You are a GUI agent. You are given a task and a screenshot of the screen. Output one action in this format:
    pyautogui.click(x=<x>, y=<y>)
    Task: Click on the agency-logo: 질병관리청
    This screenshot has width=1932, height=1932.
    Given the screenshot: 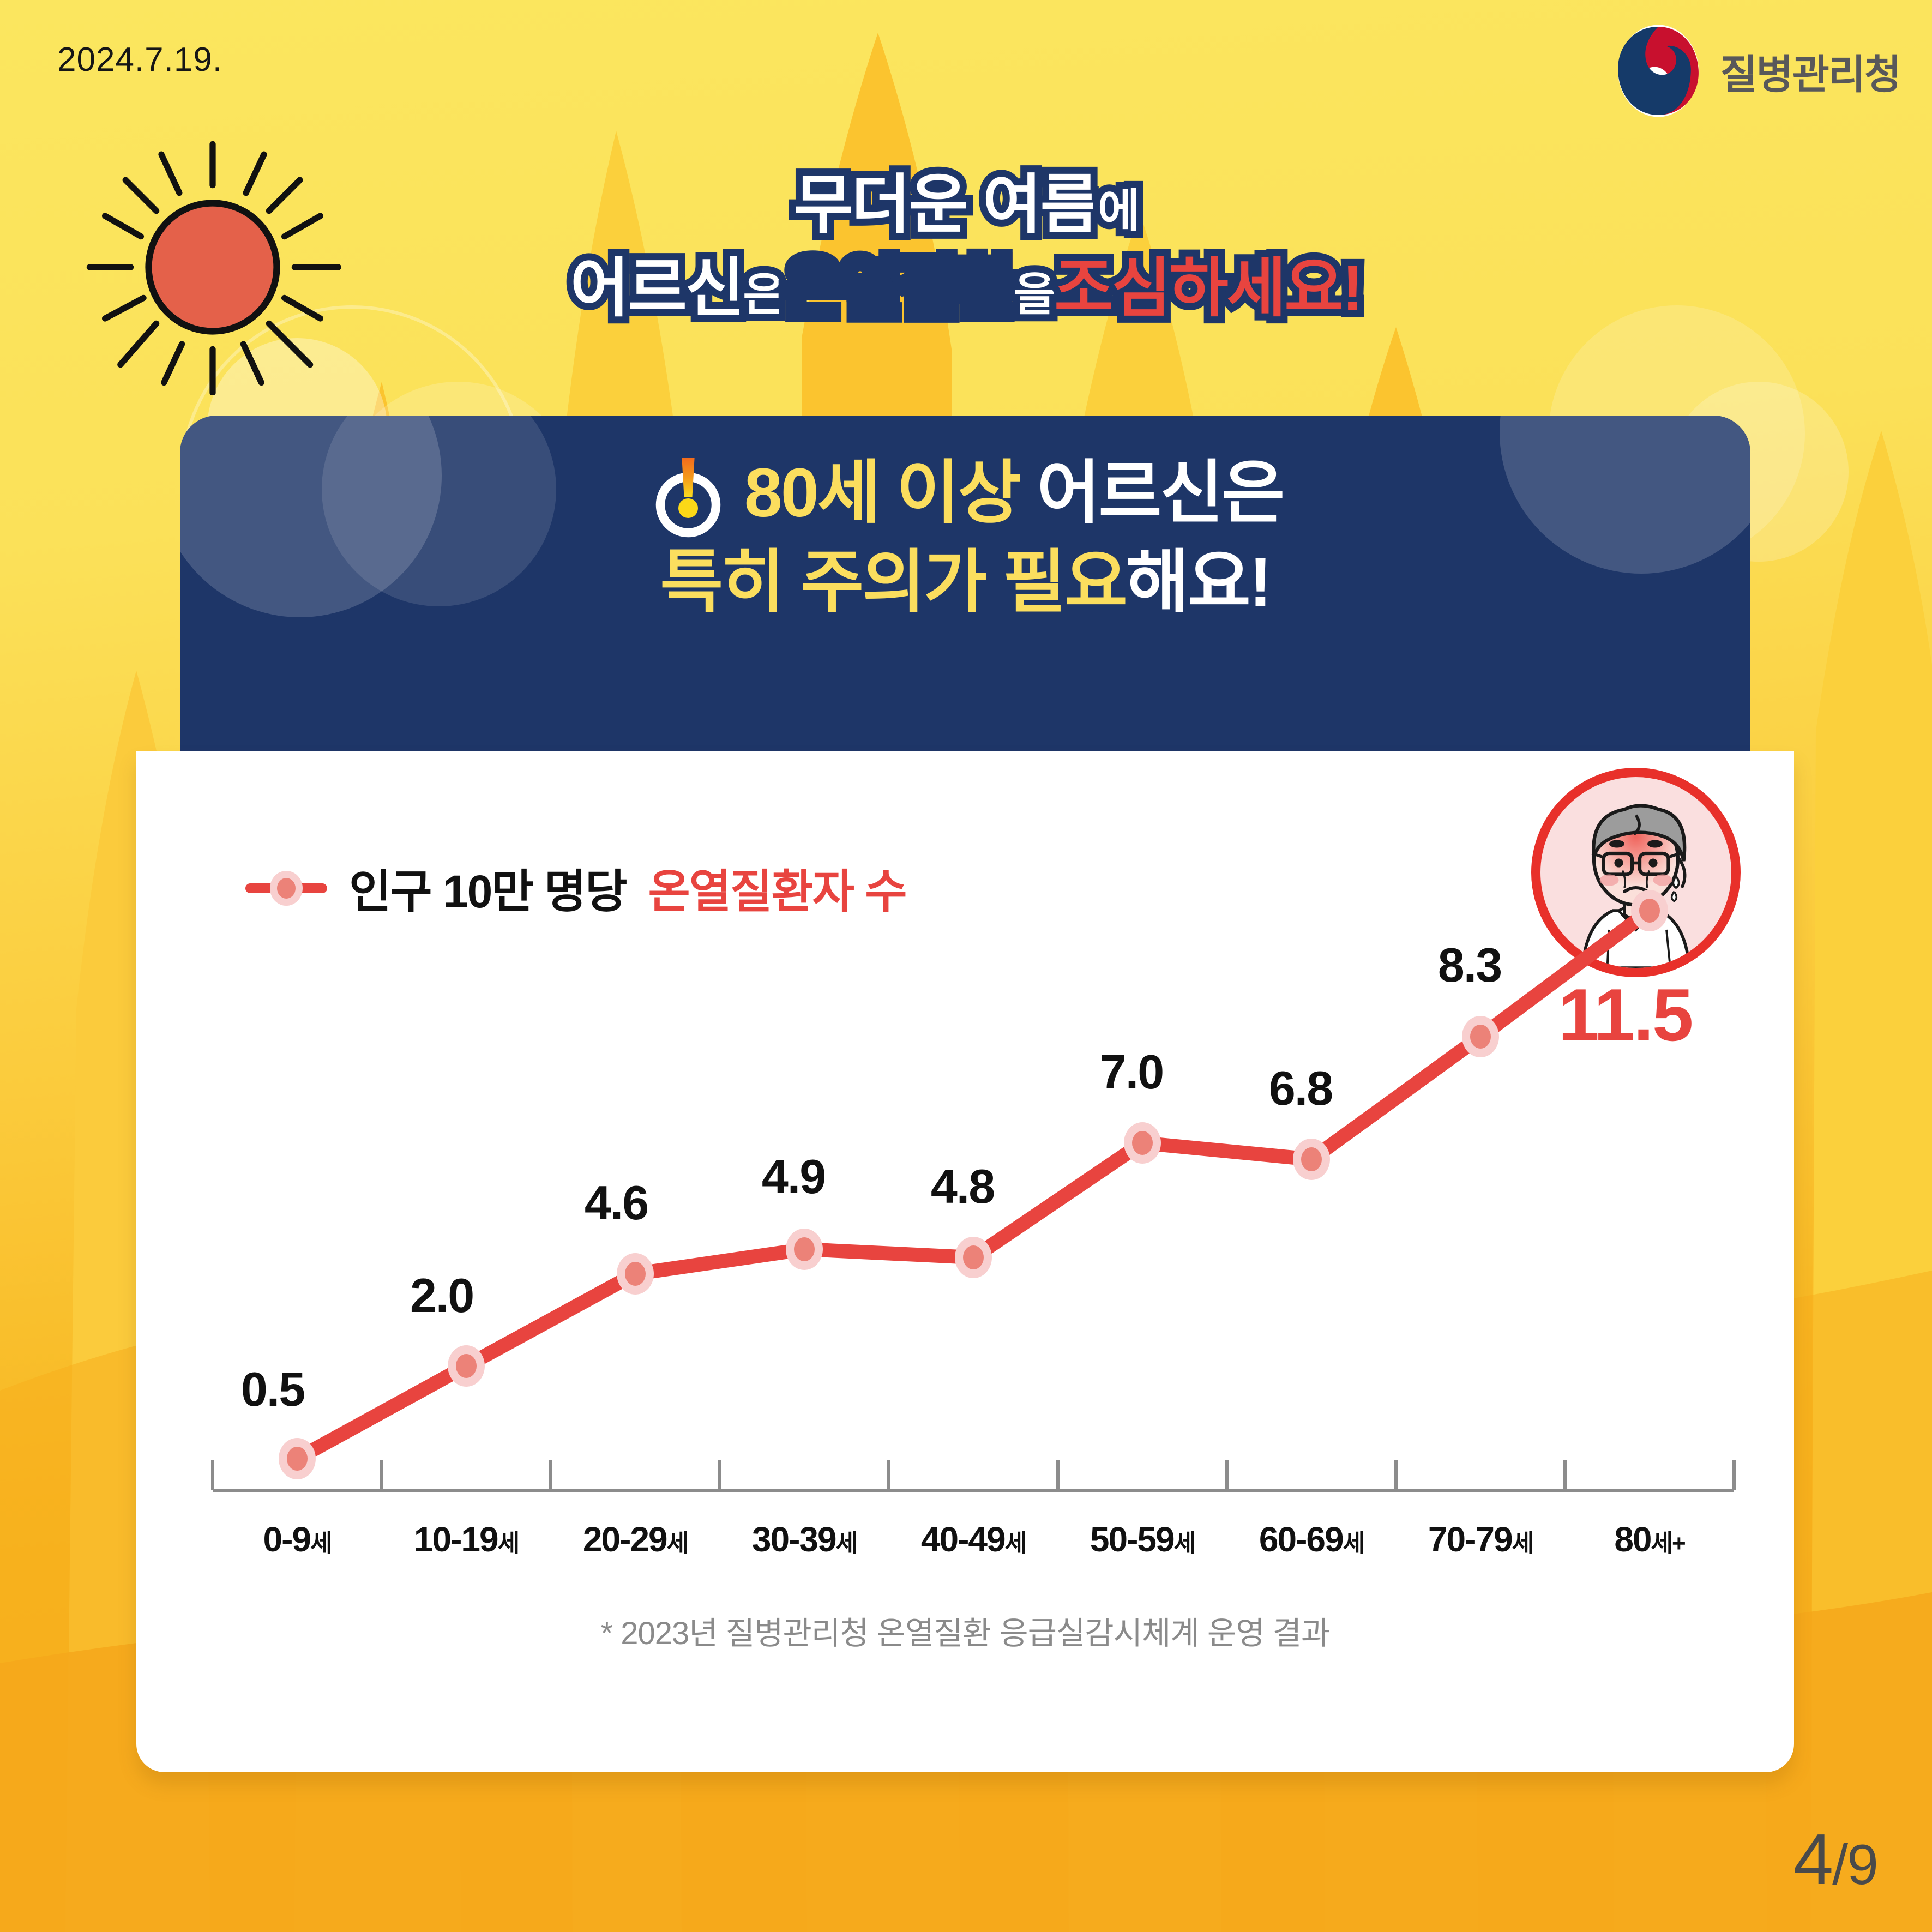 What is the action you would take?
    pyautogui.click(x=1755, y=71)
    